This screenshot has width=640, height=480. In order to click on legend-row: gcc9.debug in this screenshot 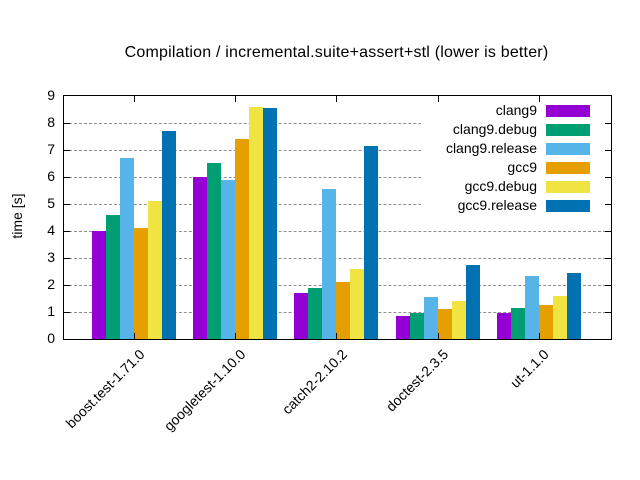, I will do `click(505, 186)`.